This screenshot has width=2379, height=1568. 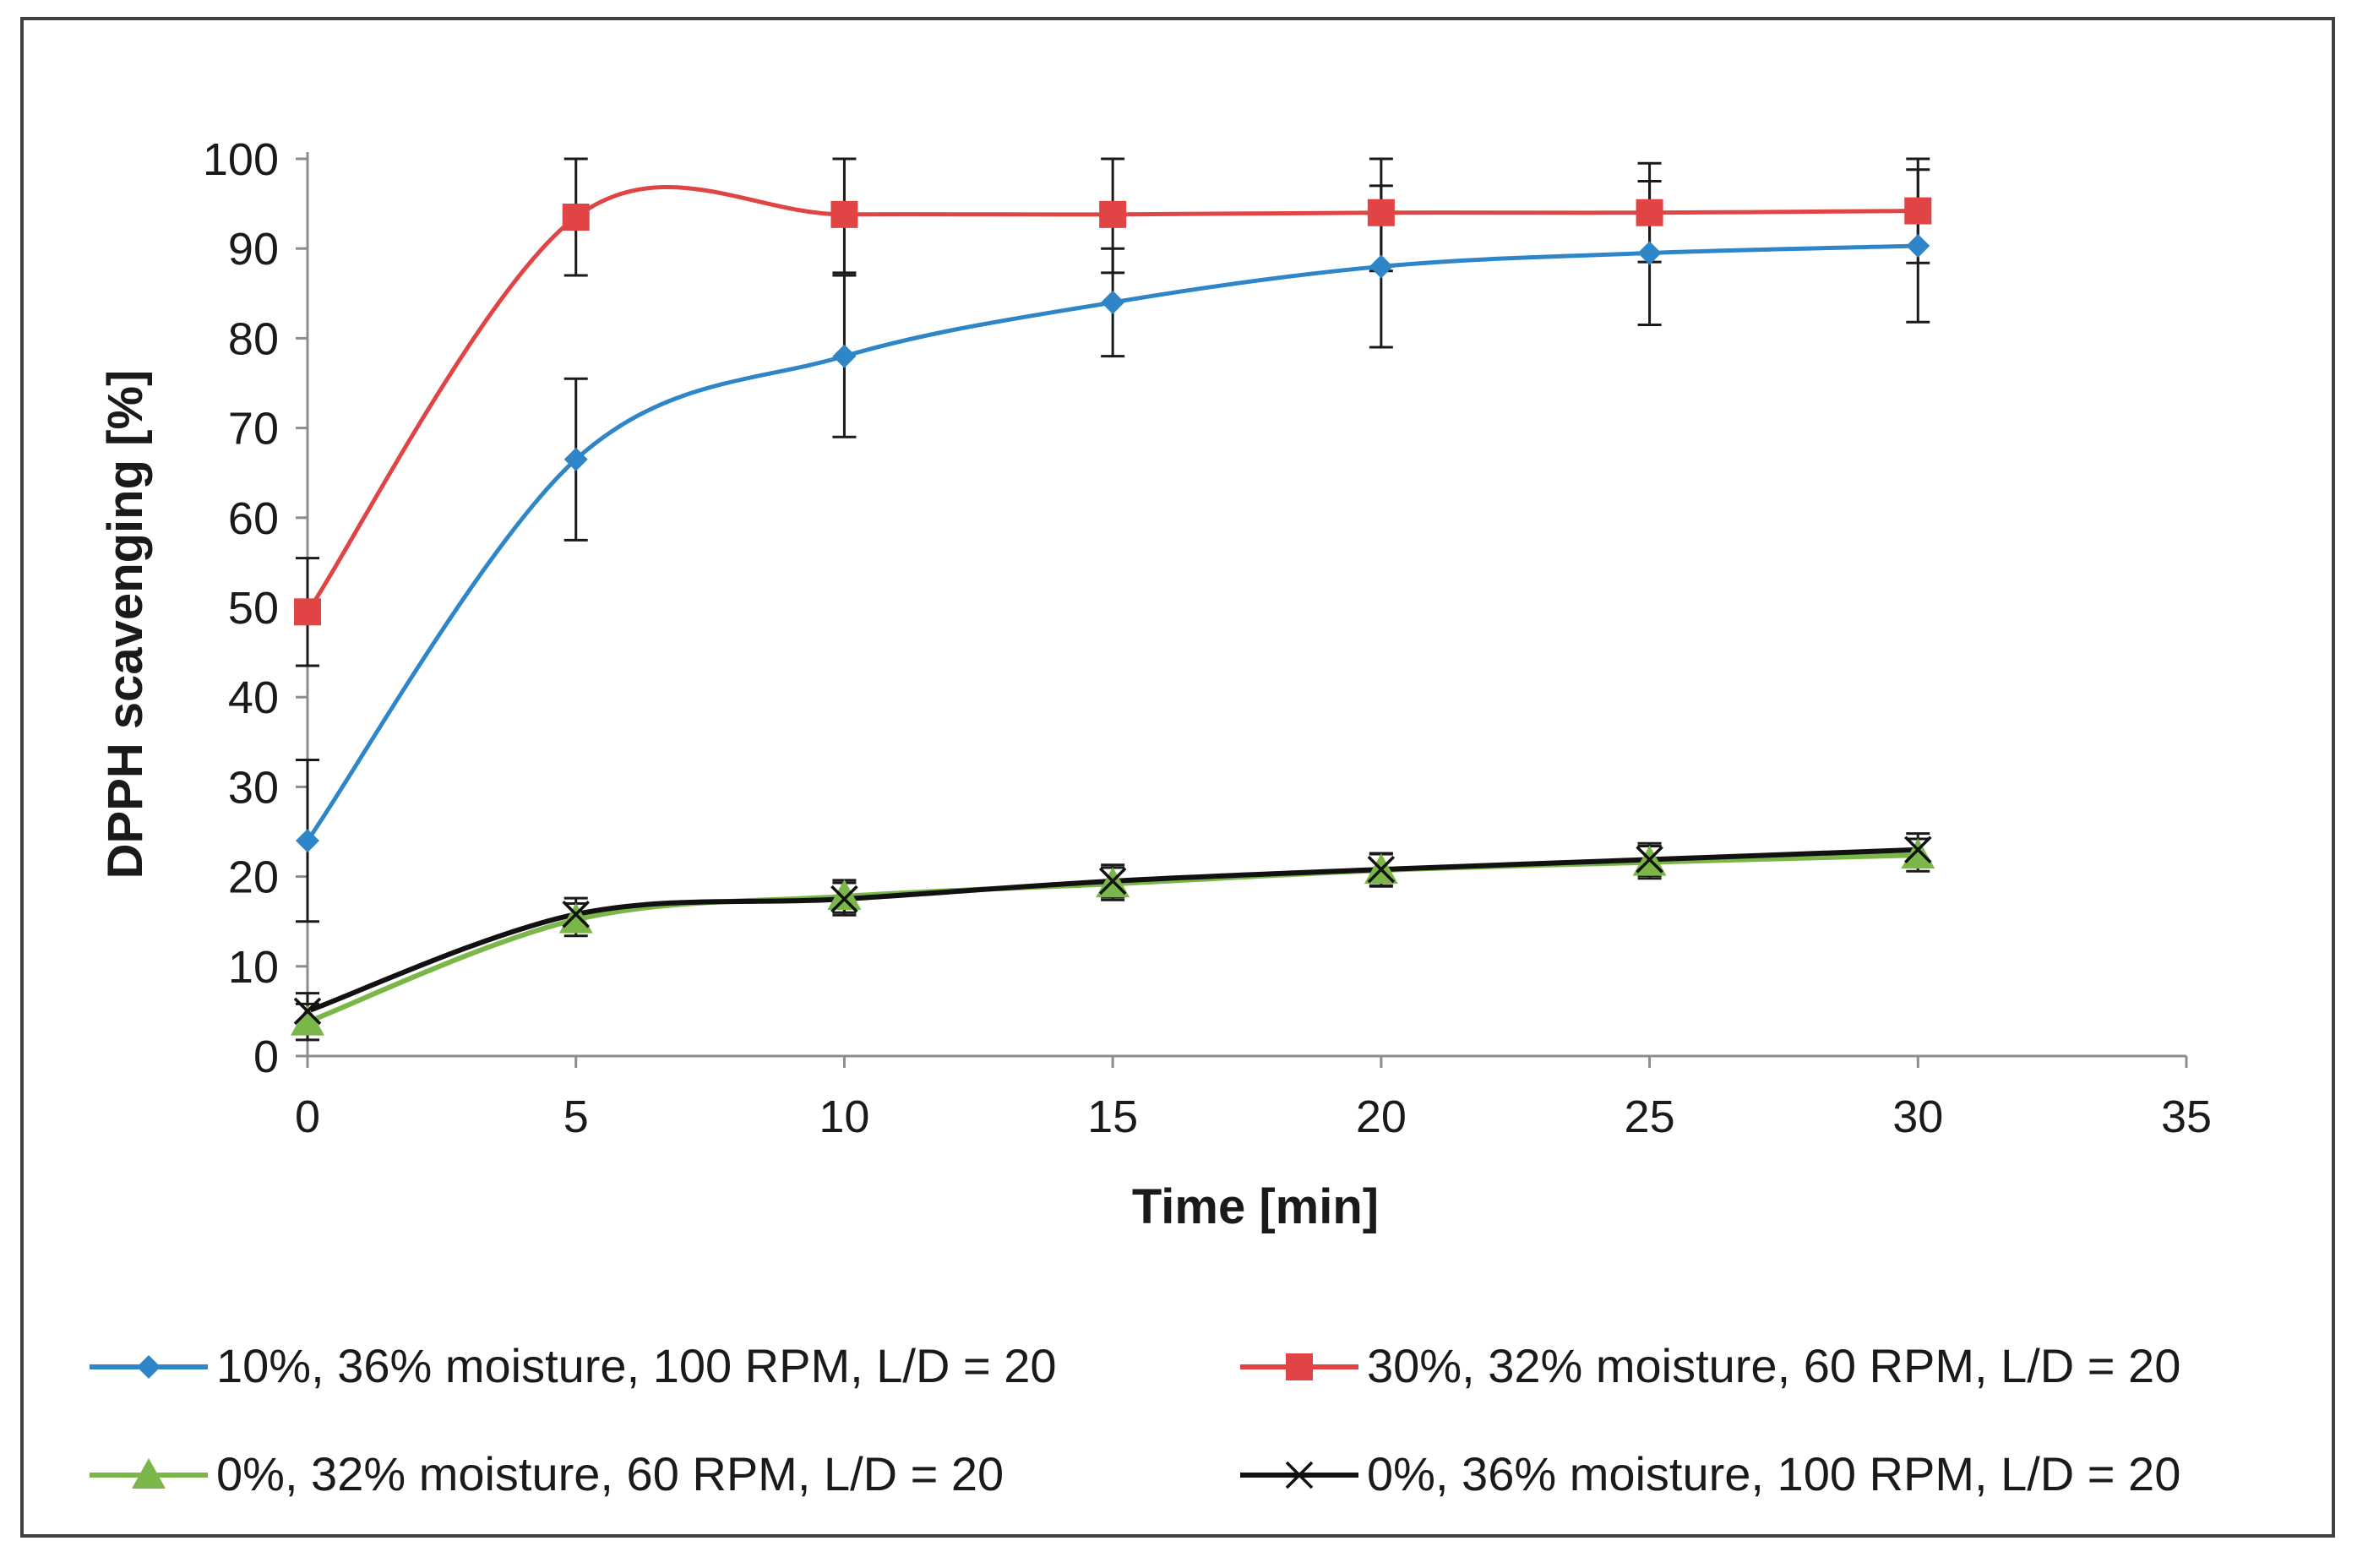 I want to click on x-tick-label: 30, so click(x=1917, y=1117).